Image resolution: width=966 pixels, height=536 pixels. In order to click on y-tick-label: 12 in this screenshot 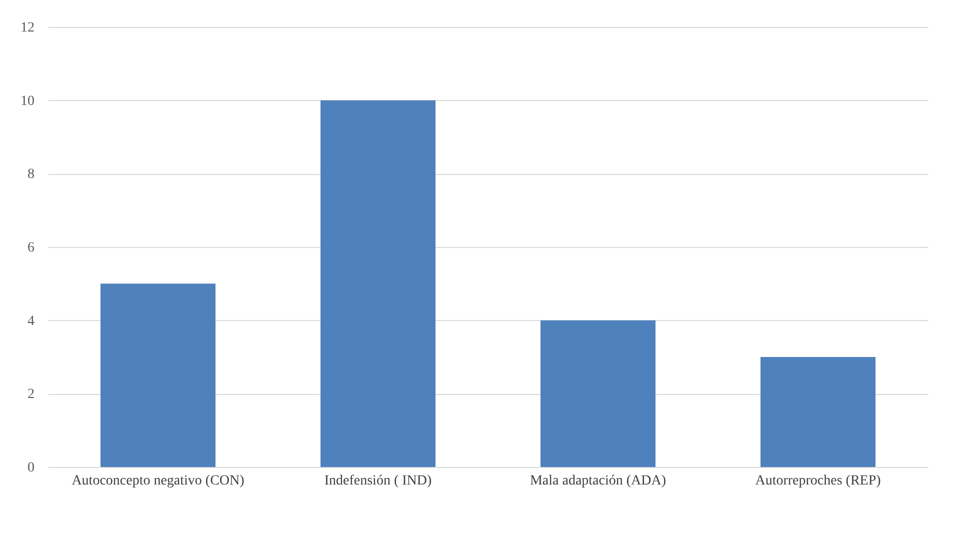, I will do `click(27, 28)`.